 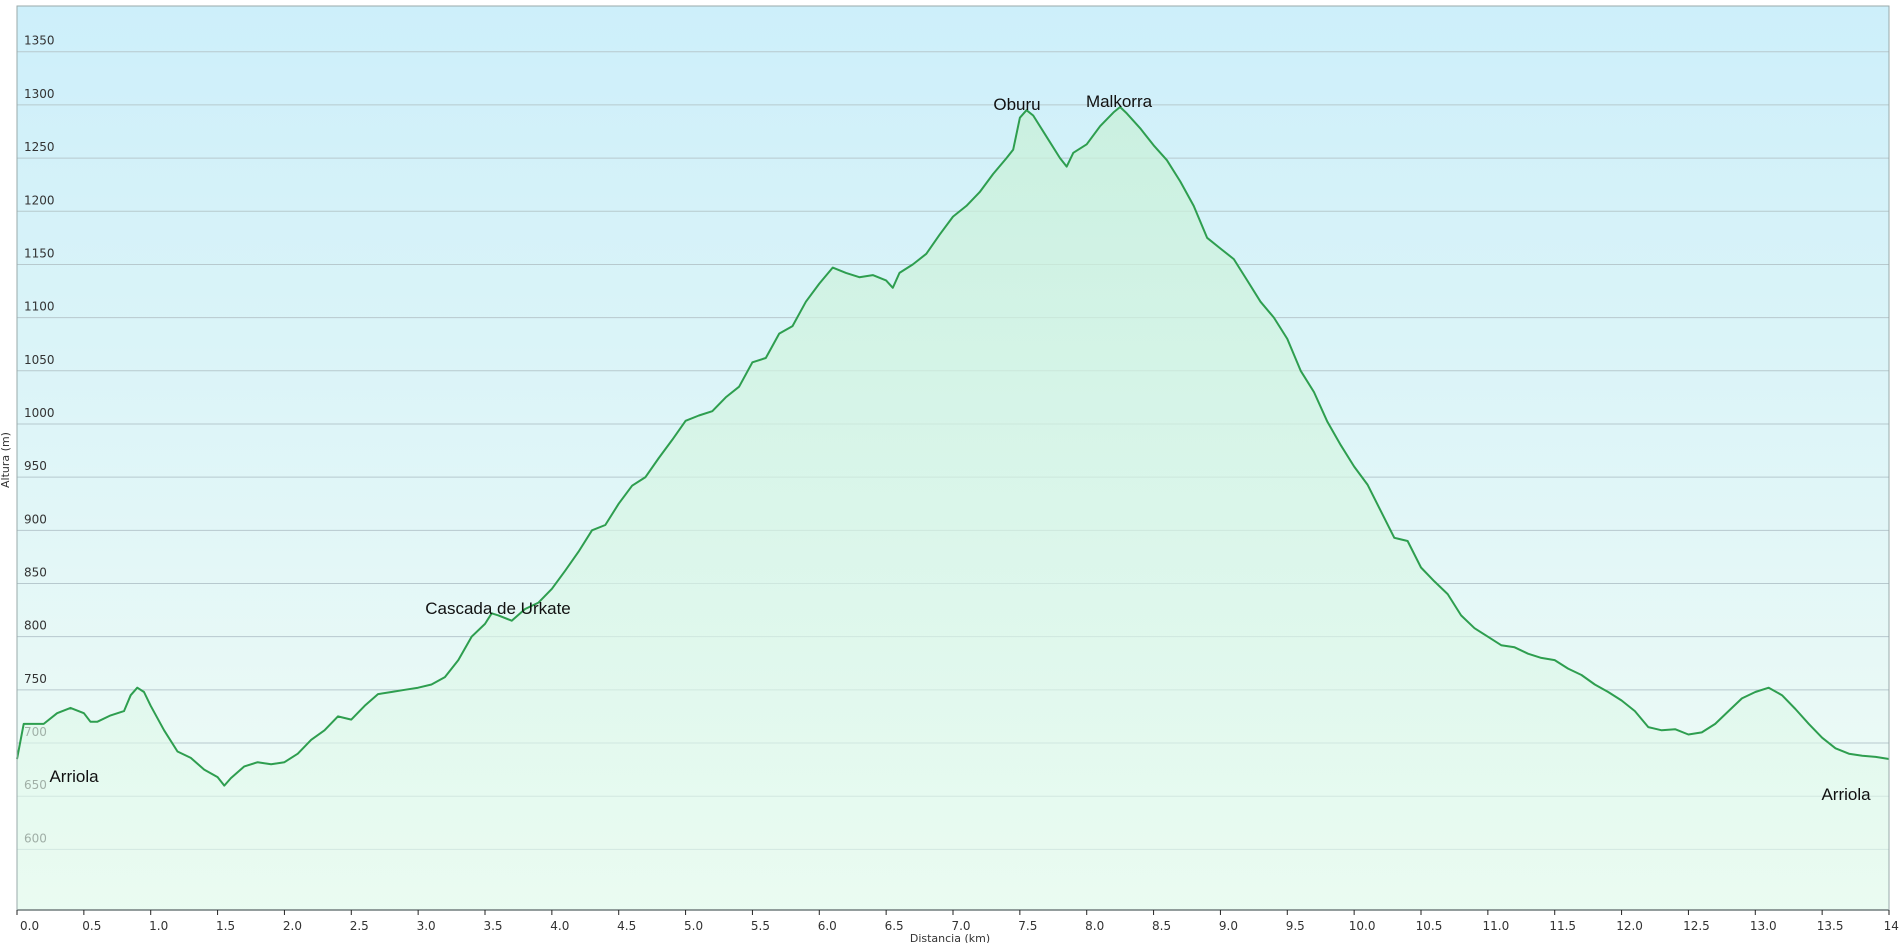 What do you see at coordinates (35, 572) in the screenshot?
I see `y-tick-label: 850` at bounding box center [35, 572].